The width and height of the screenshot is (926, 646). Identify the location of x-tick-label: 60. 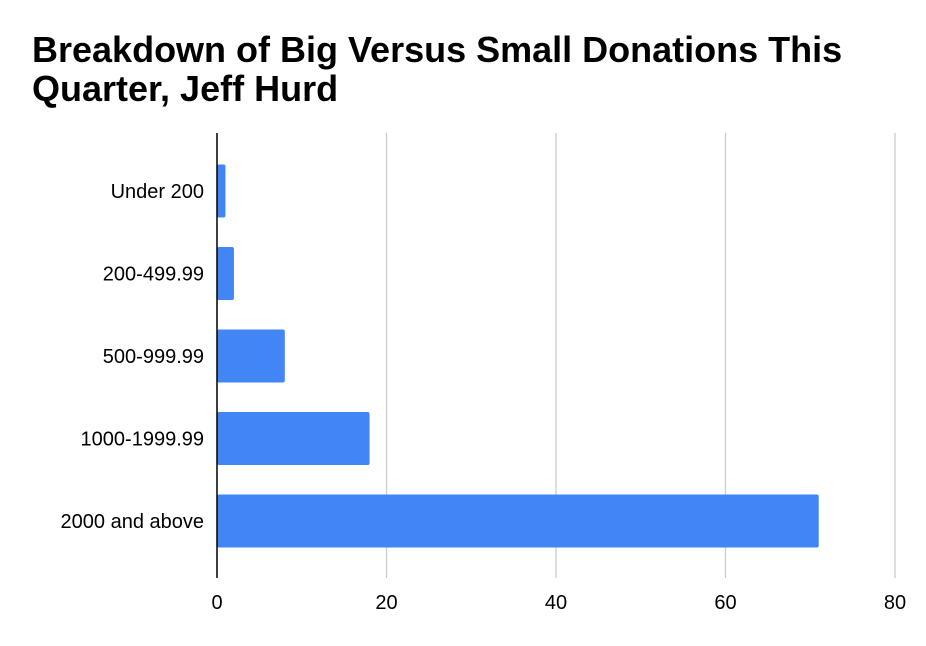
(725, 603).